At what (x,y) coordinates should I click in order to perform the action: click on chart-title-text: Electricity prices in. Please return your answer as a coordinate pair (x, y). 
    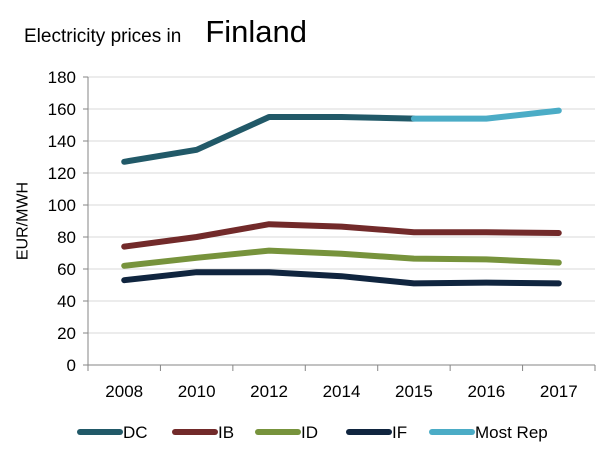
    Looking at the image, I should click on (103, 36).